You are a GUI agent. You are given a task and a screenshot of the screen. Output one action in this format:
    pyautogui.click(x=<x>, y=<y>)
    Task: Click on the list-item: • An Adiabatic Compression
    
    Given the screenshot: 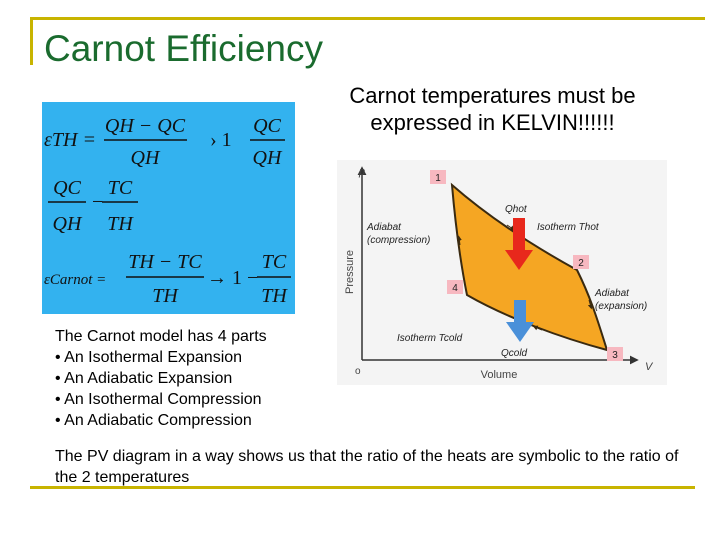 What is the action you would take?
    pyautogui.click(x=153, y=420)
    